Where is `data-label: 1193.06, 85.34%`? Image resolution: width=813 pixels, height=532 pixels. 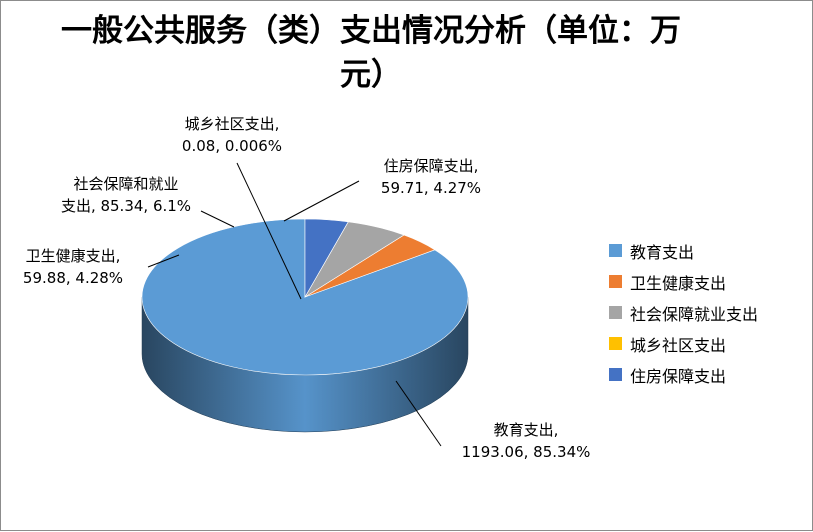 data-label: 1193.06, 85.34% is located at coordinates (526, 452).